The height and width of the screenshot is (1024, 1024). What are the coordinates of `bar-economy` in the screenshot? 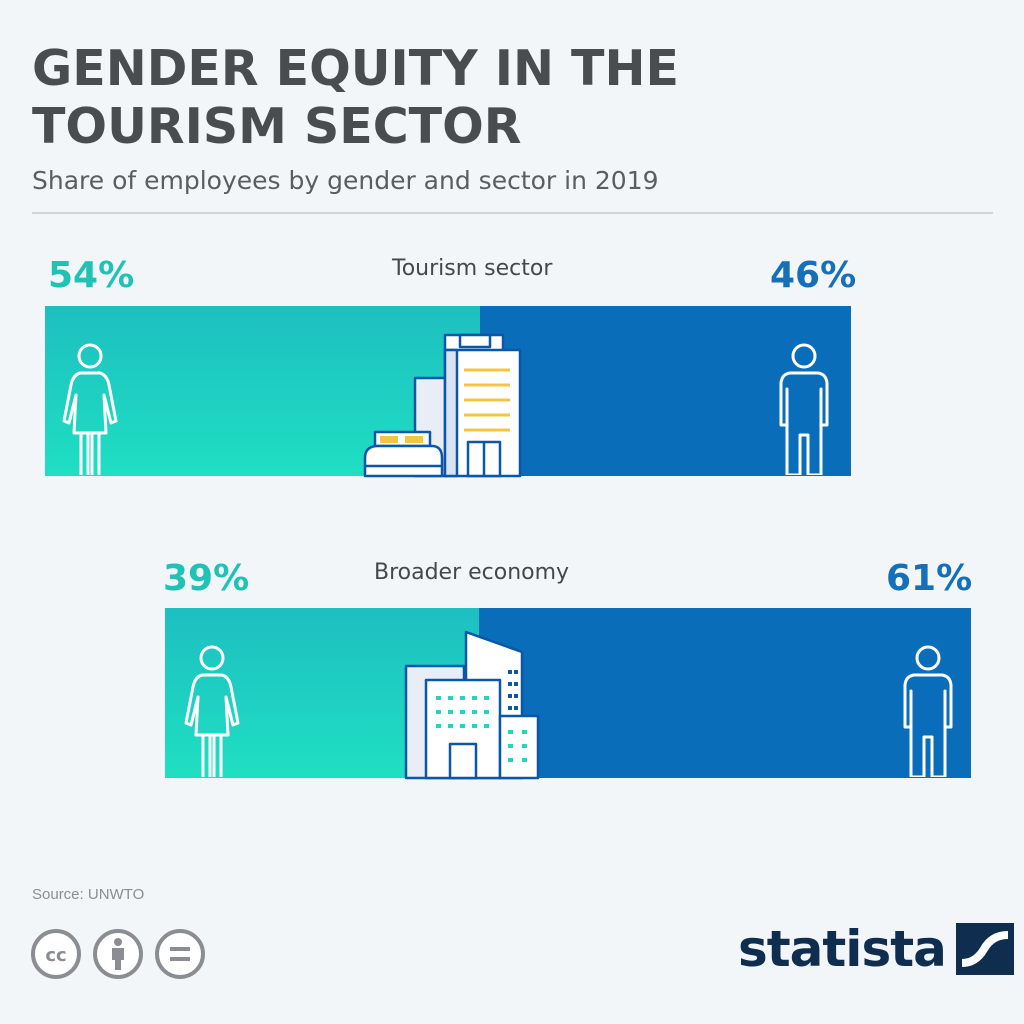 It's located at (568, 693).